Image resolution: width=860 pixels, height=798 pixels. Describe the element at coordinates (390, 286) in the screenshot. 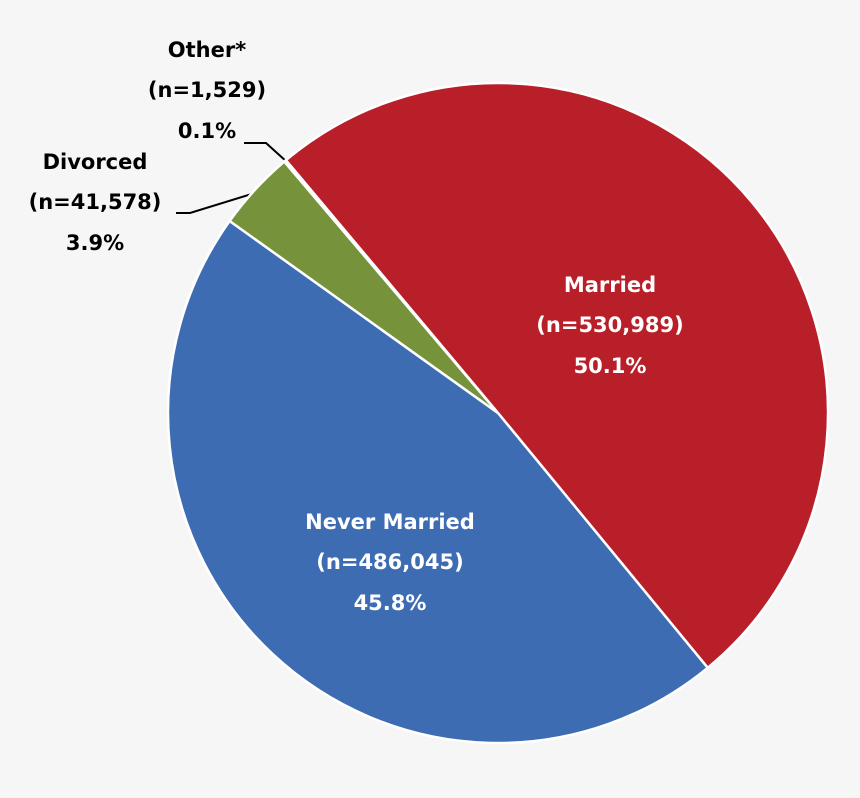

I see `pie-slice` at that location.